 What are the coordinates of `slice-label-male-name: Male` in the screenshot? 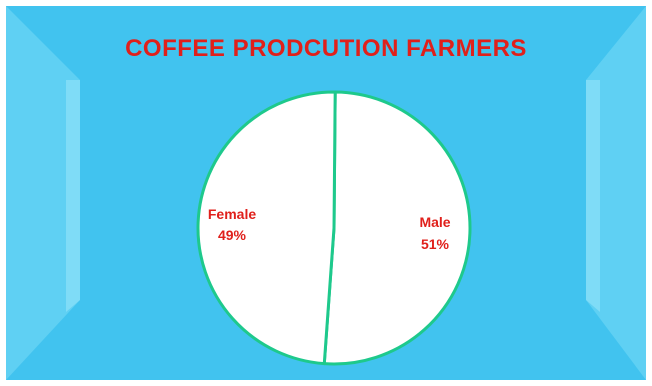 It's located at (434, 222).